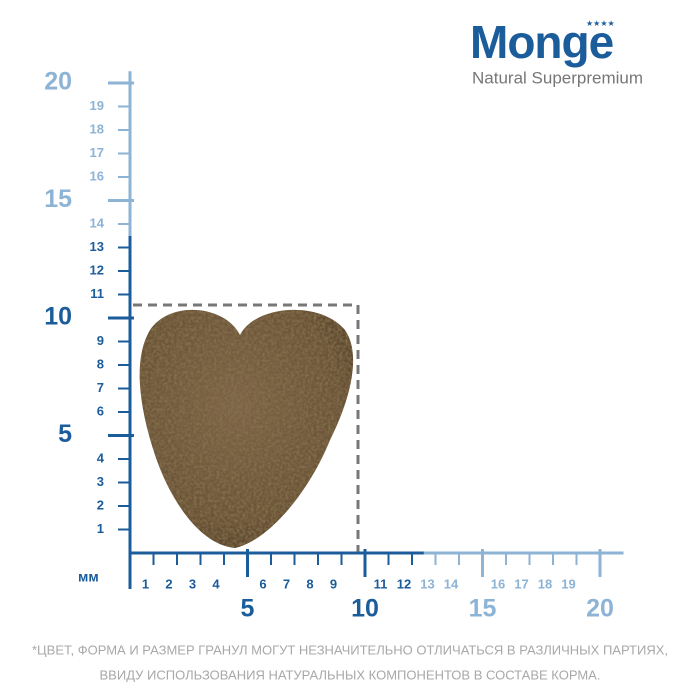  Describe the element at coordinates (58, 199) in the screenshot. I see `y-major-label: 15` at that location.